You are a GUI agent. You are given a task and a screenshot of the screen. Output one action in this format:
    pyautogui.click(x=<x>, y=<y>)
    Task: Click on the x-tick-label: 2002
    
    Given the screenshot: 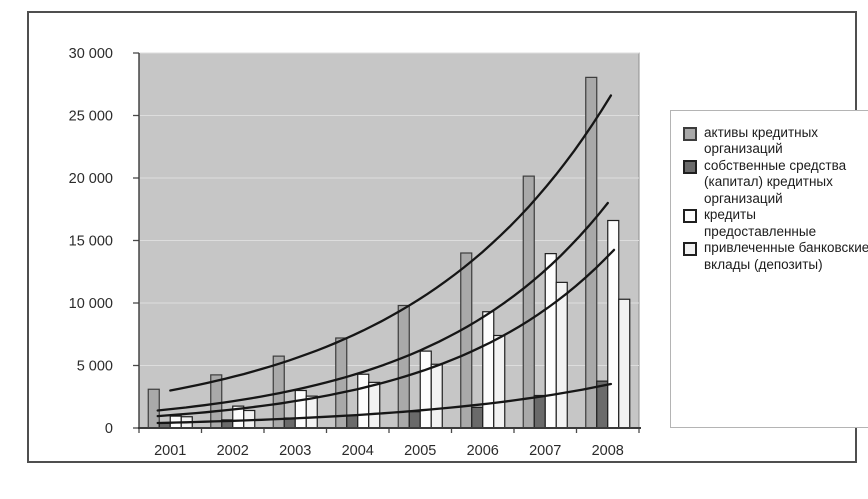 What is the action you would take?
    pyautogui.click(x=233, y=451)
    